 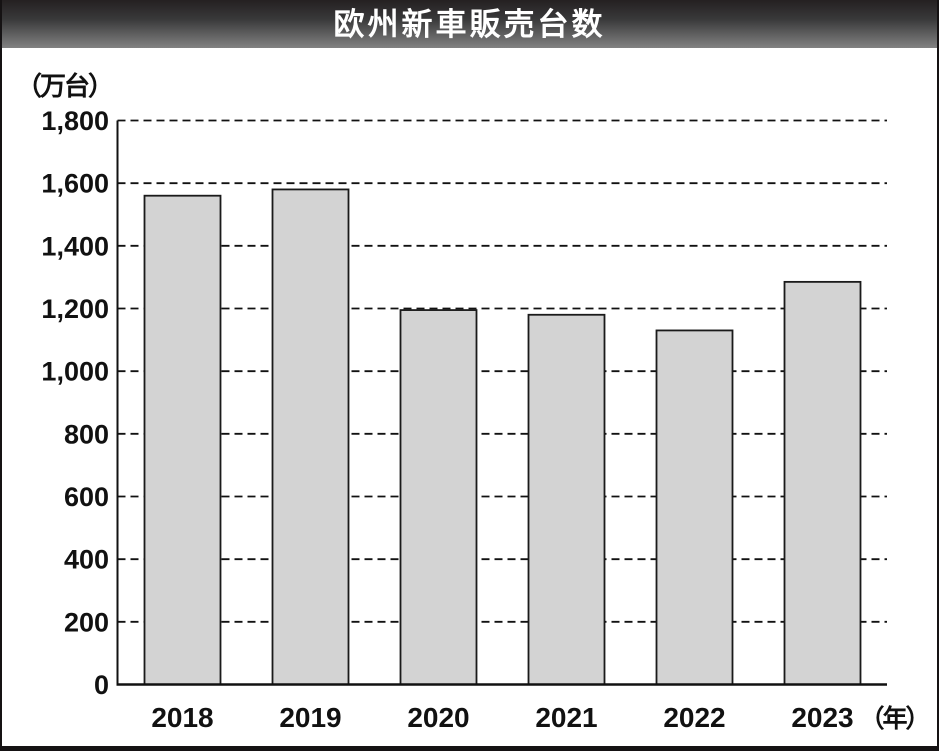 What do you see at coordinates (822, 483) in the screenshot?
I see `bar-2023` at bounding box center [822, 483].